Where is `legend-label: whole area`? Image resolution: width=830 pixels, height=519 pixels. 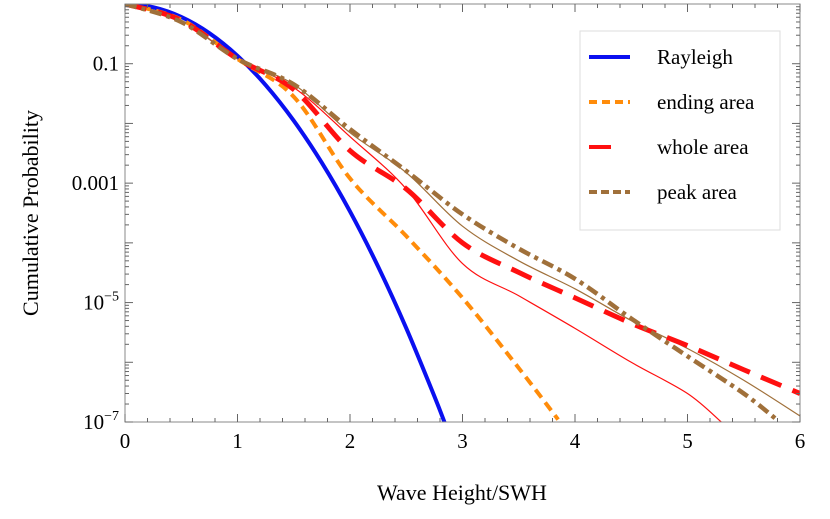
legend-label: whole area is located at coordinates (703, 147).